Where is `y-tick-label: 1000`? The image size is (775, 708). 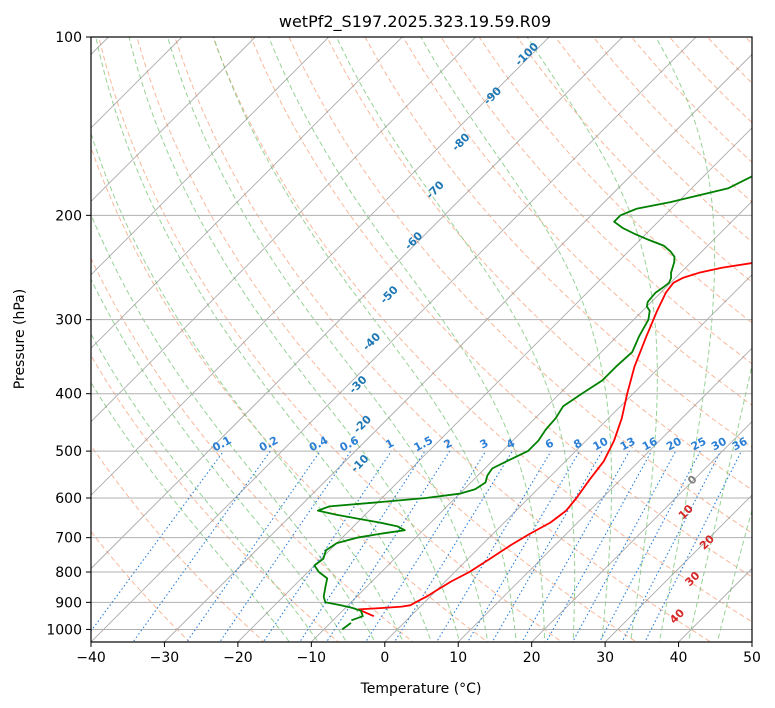 y-tick-label: 1000 is located at coordinates (64, 630).